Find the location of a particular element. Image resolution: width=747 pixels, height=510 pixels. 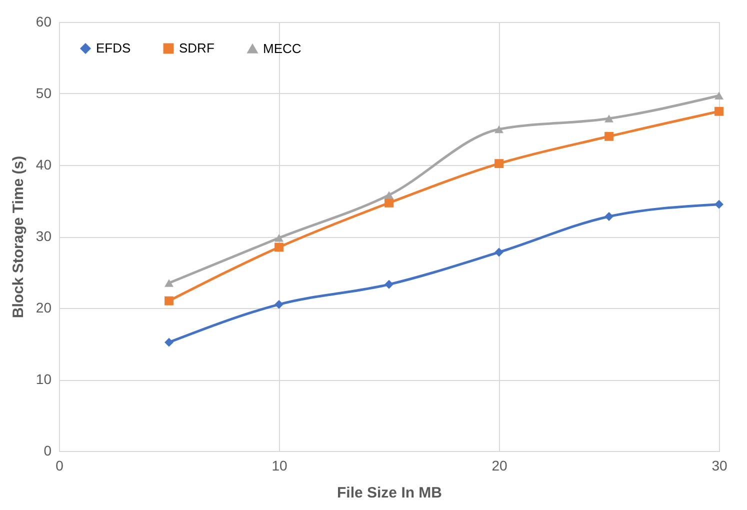

y-axis-title: Block Storage Time (s) is located at coordinates (18, 237).